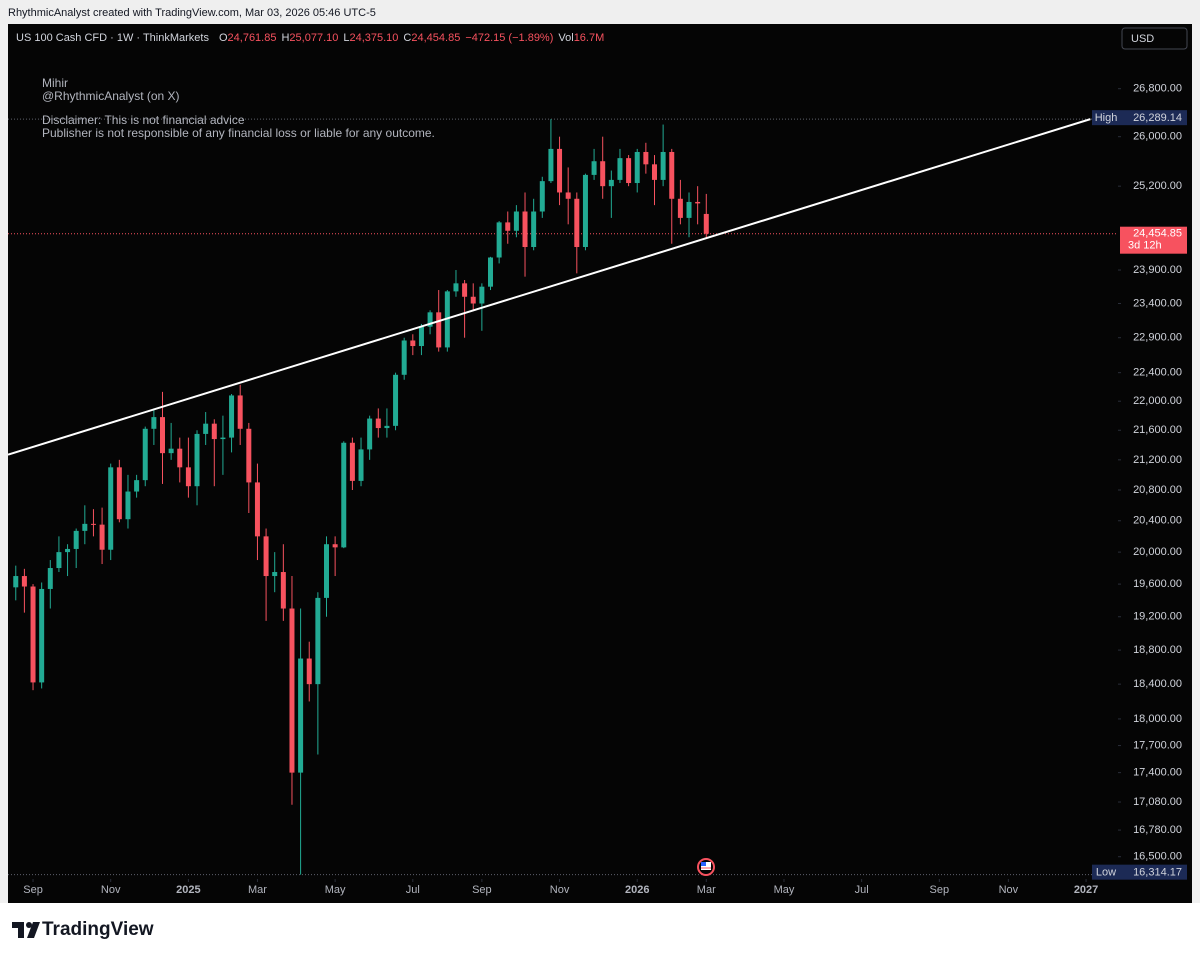  Describe the element at coordinates (784, 890) in the screenshot. I see `x-tick-label: May` at that location.